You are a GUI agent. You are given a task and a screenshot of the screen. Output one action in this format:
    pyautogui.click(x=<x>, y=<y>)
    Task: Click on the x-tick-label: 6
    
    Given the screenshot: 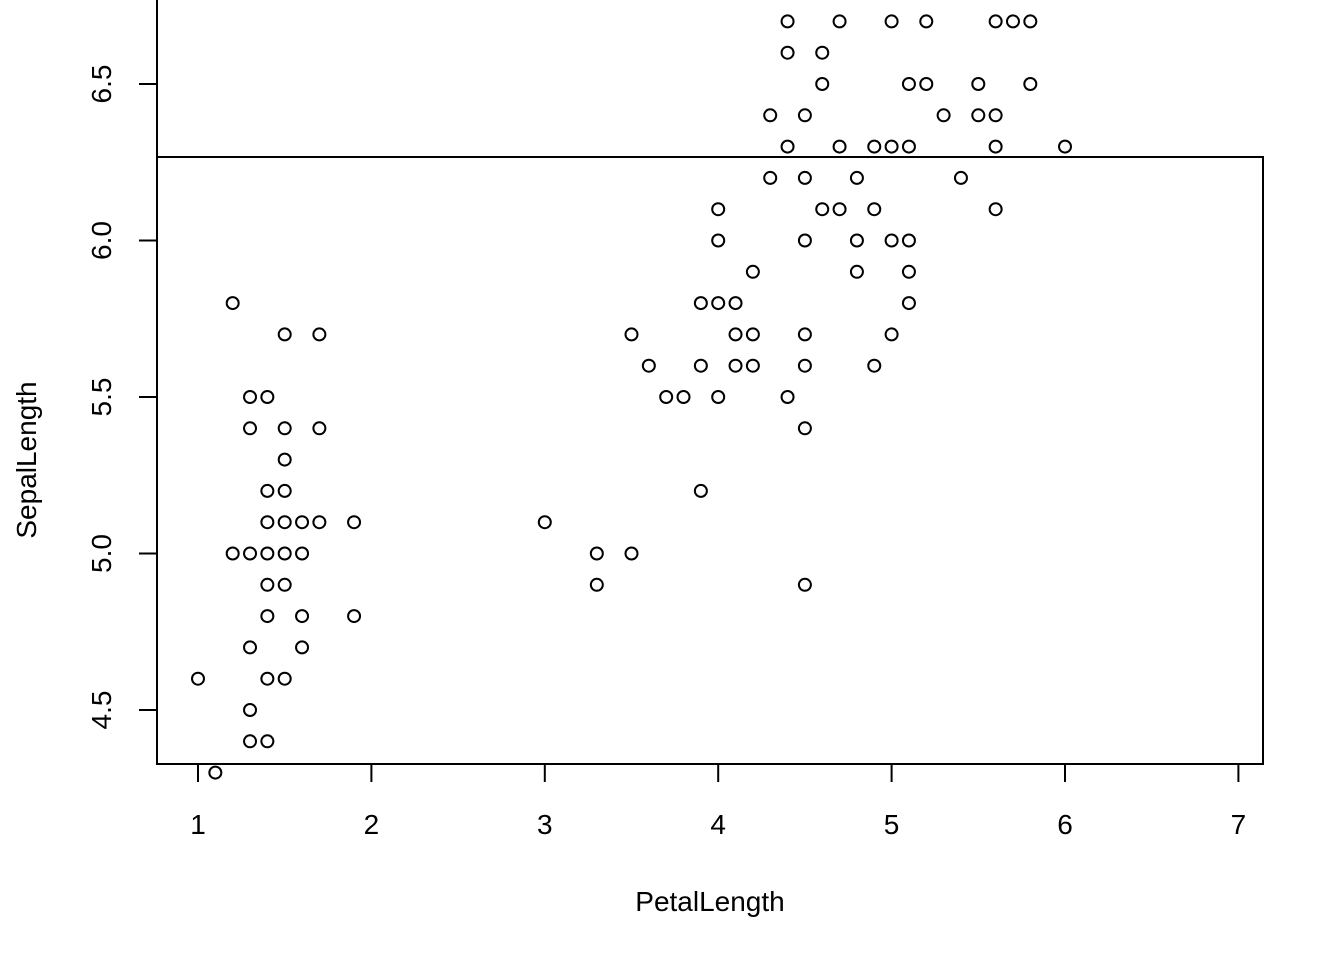 What is the action you would take?
    pyautogui.click(x=1065, y=824)
    